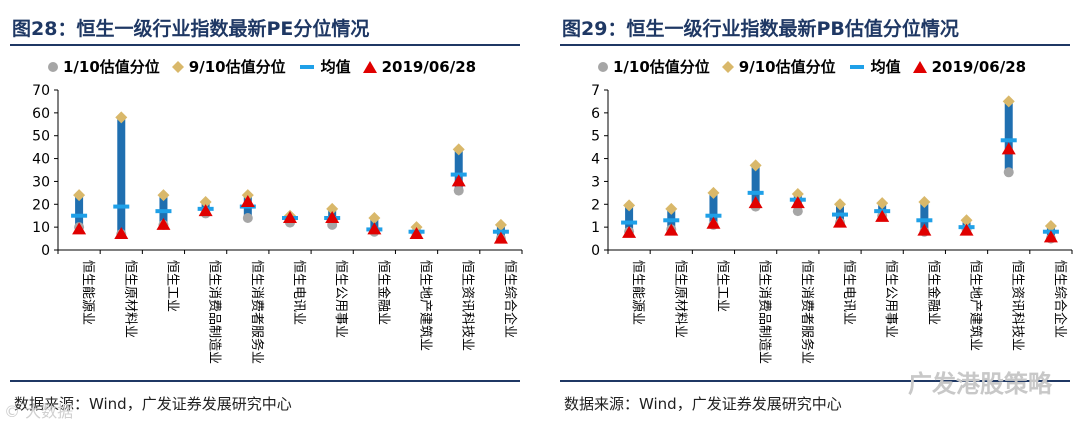 The height and width of the screenshot is (429, 1080). What do you see at coordinates (369, 66) in the screenshot?
I see `red-triangle-icon` at bounding box center [369, 66].